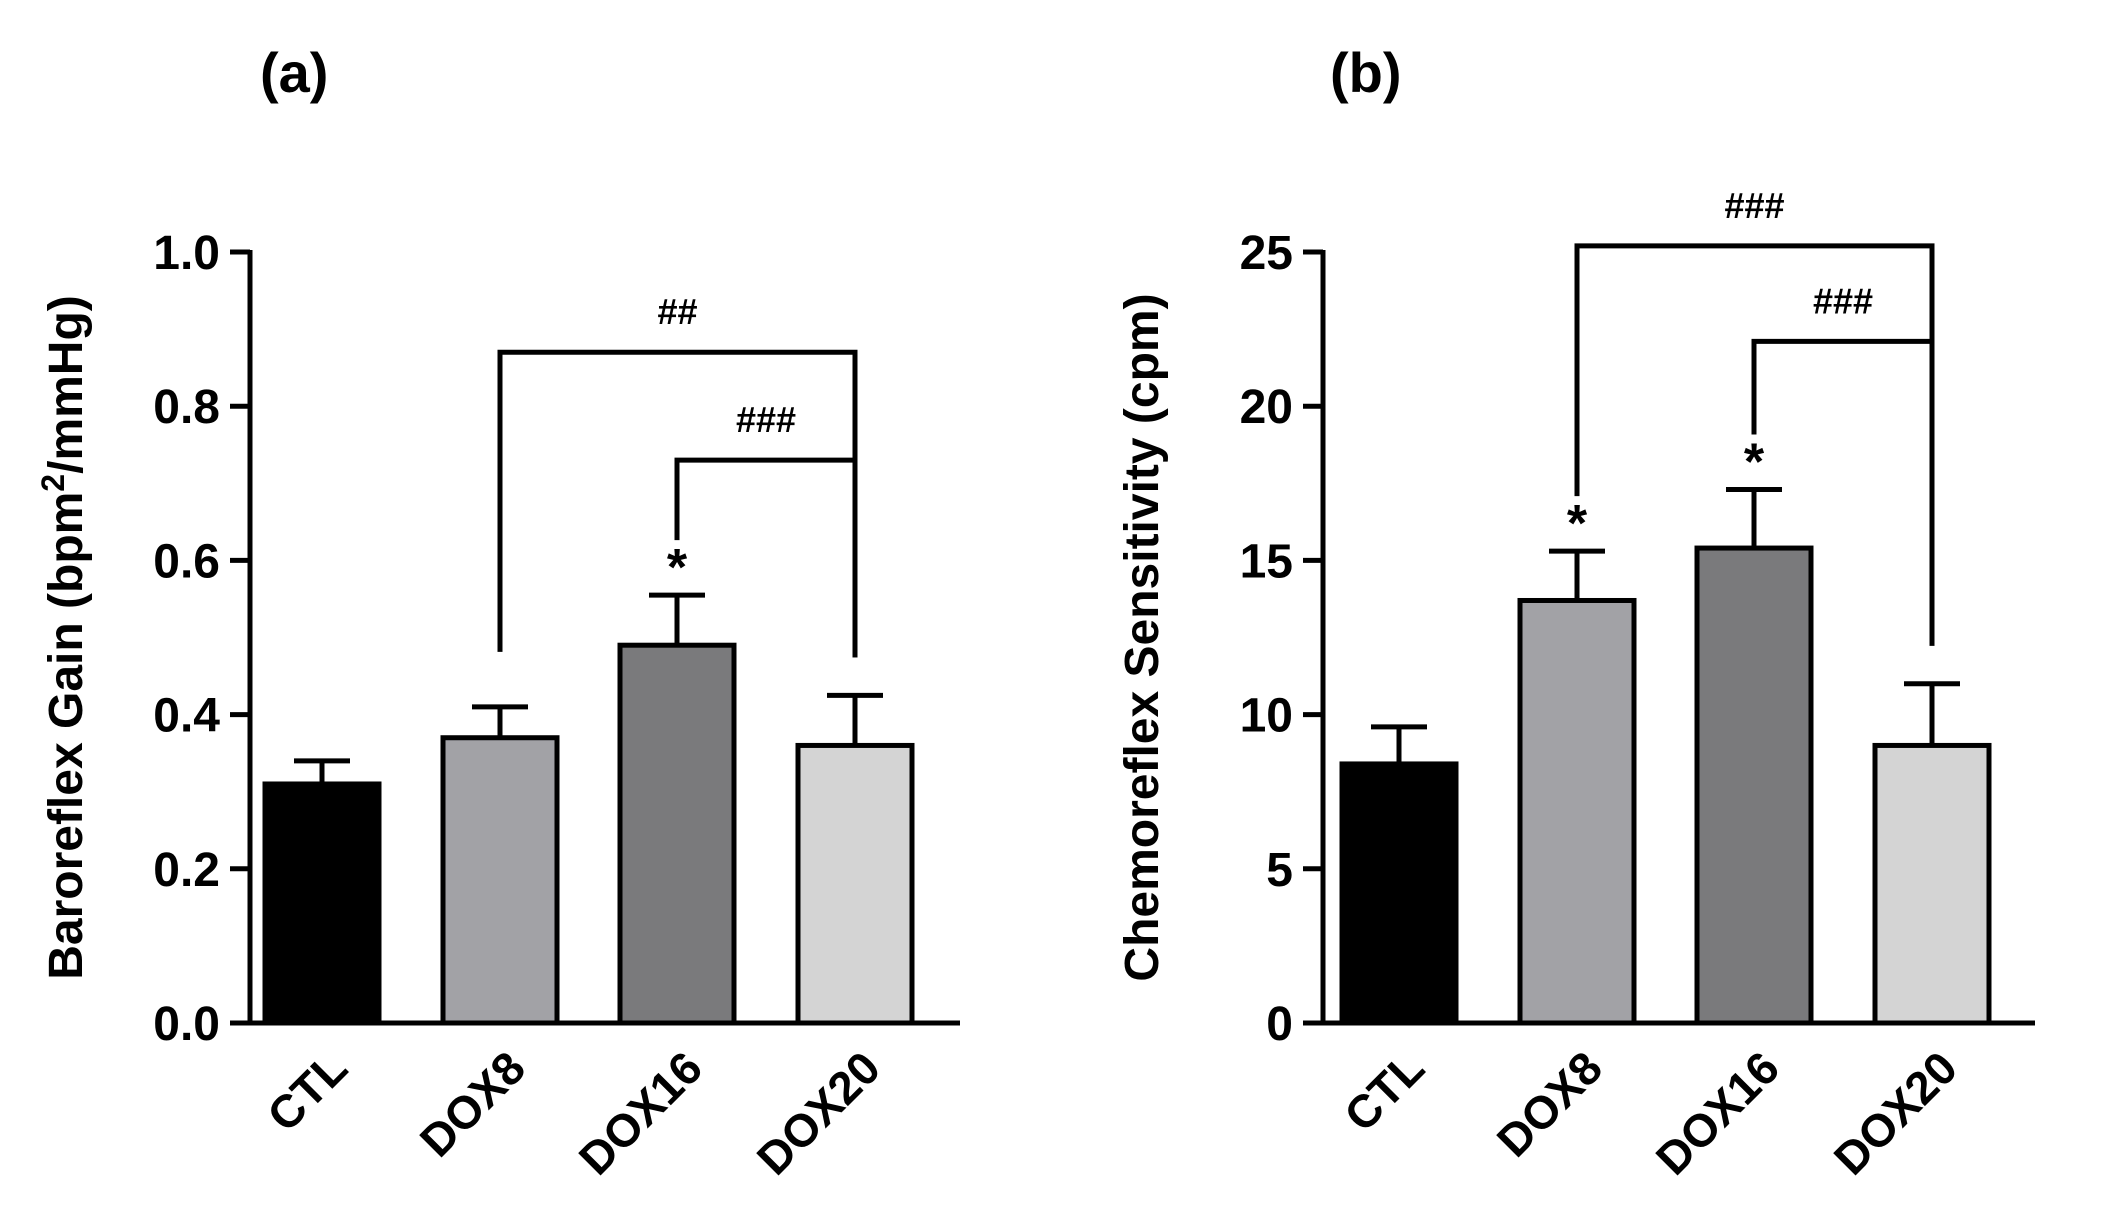  What do you see at coordinates (66, 736) in the screenshot?
I see `y-axis-title-text: Baroreflex Gain (bpm` at bounding box center [66, 736].